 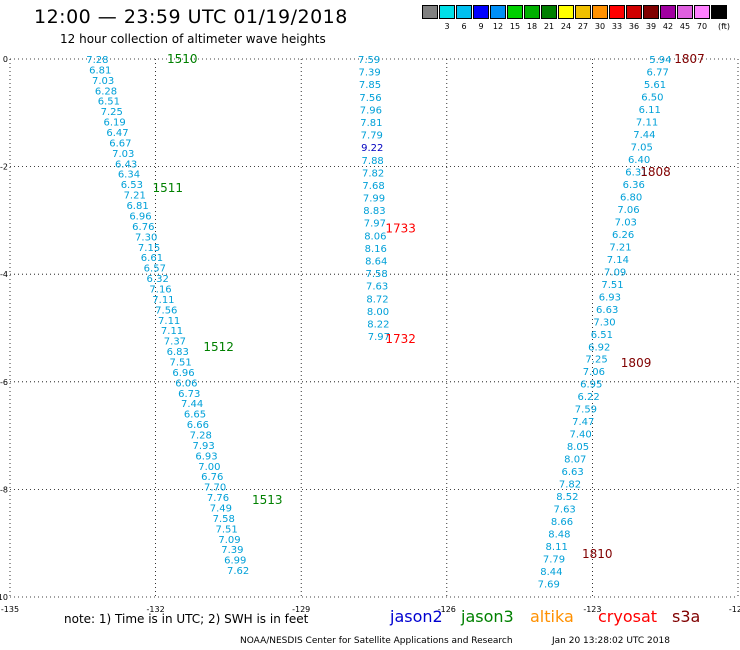 What do you see at coordinates (618, 260) in the screenshot?
I see `wave-height-value: 7.14` at bounding box center [618, 260].